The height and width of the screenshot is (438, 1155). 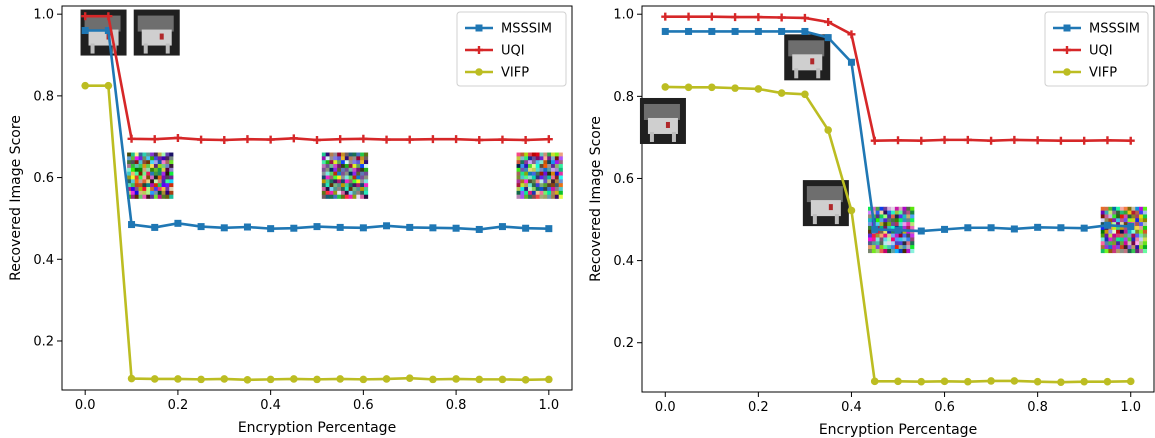 I want to click on thumbnail-noise, so click(x=1124, y=230).